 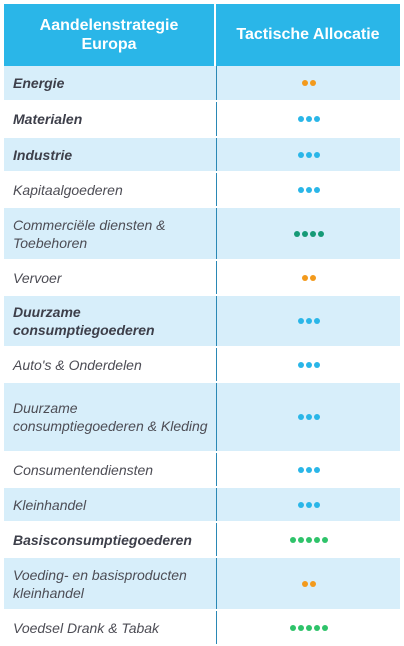 I want to click on table-row: Energie, so click(x=202, y=84).